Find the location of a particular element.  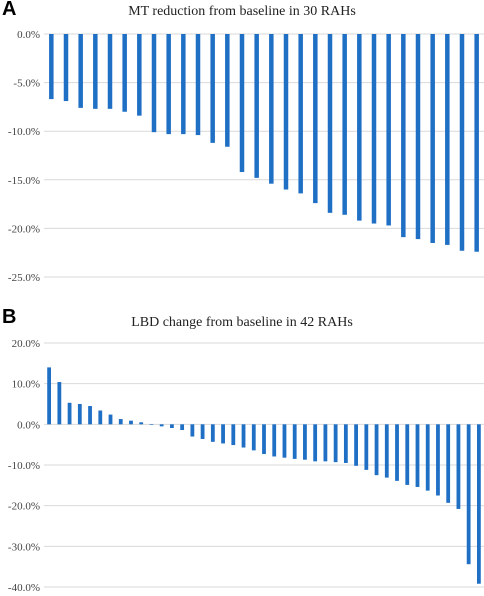

chart-a-ytick-label: -10.0% is located at coordinates (24, 132).